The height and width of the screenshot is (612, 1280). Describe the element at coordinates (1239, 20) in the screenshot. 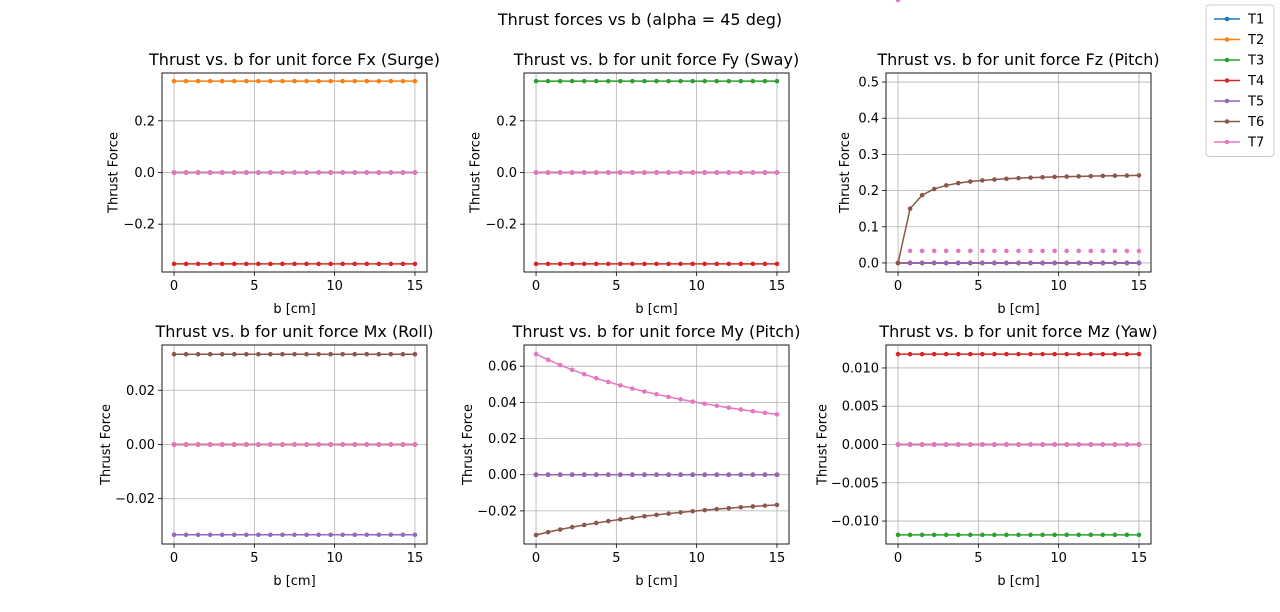

I see `legend-item-T1: T1` at that location.